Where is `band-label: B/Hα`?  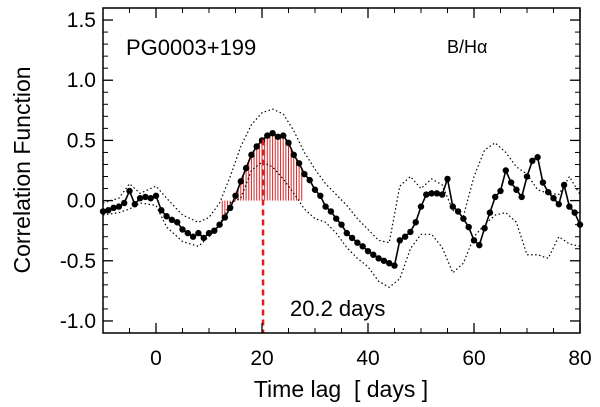
band-label: B/Hα is located at coordinates (467, 47).